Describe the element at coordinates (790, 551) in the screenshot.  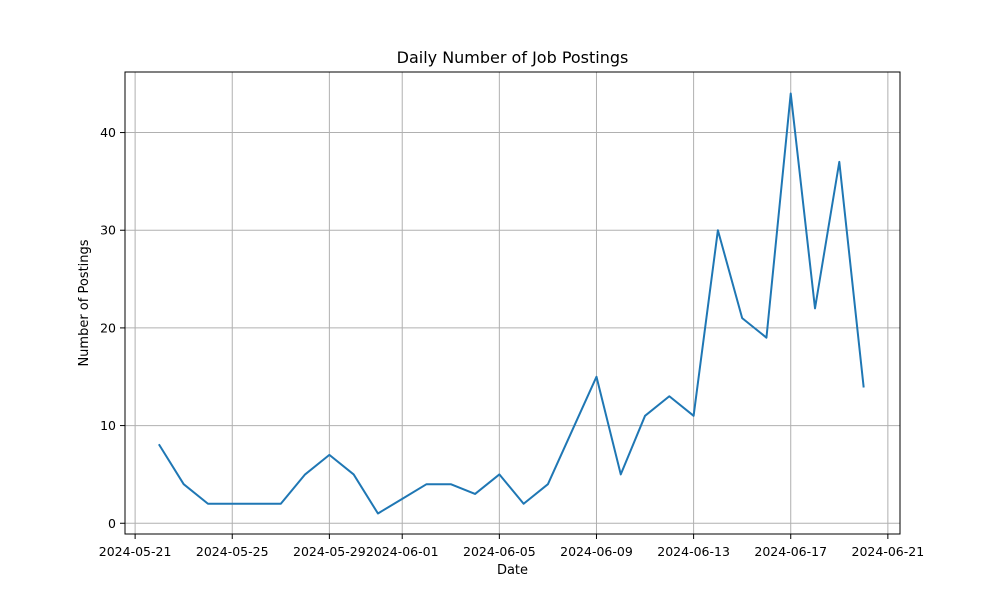
I see `x-tick-label: 2024-06-17` at that location.